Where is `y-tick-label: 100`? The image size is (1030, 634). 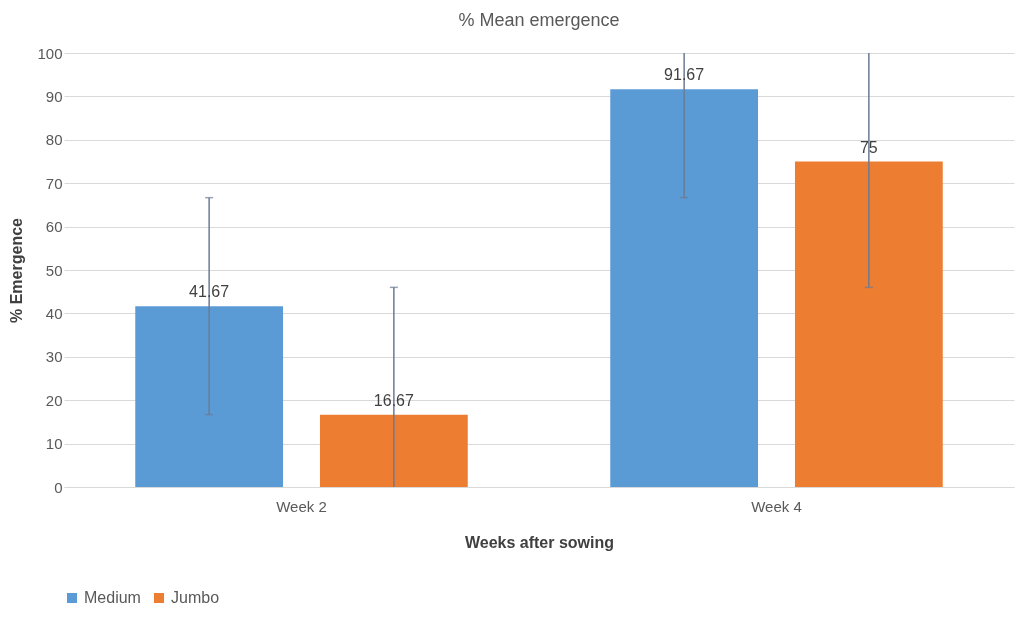 y-tick-label: 100 is located at coordinates (50, 53).